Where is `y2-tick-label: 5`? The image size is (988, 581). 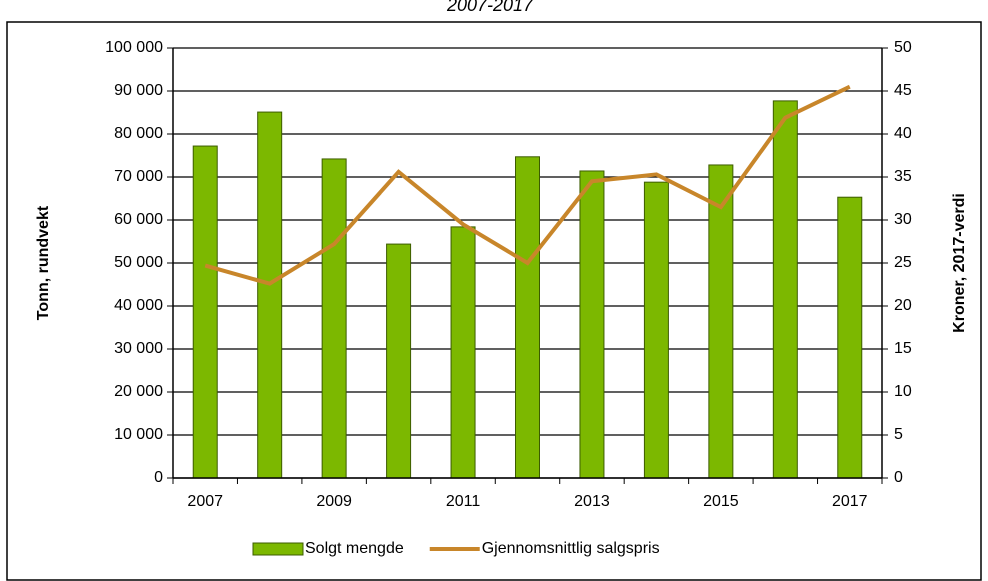 y2-tick-label: 5 is located at coordinates (898, 434).